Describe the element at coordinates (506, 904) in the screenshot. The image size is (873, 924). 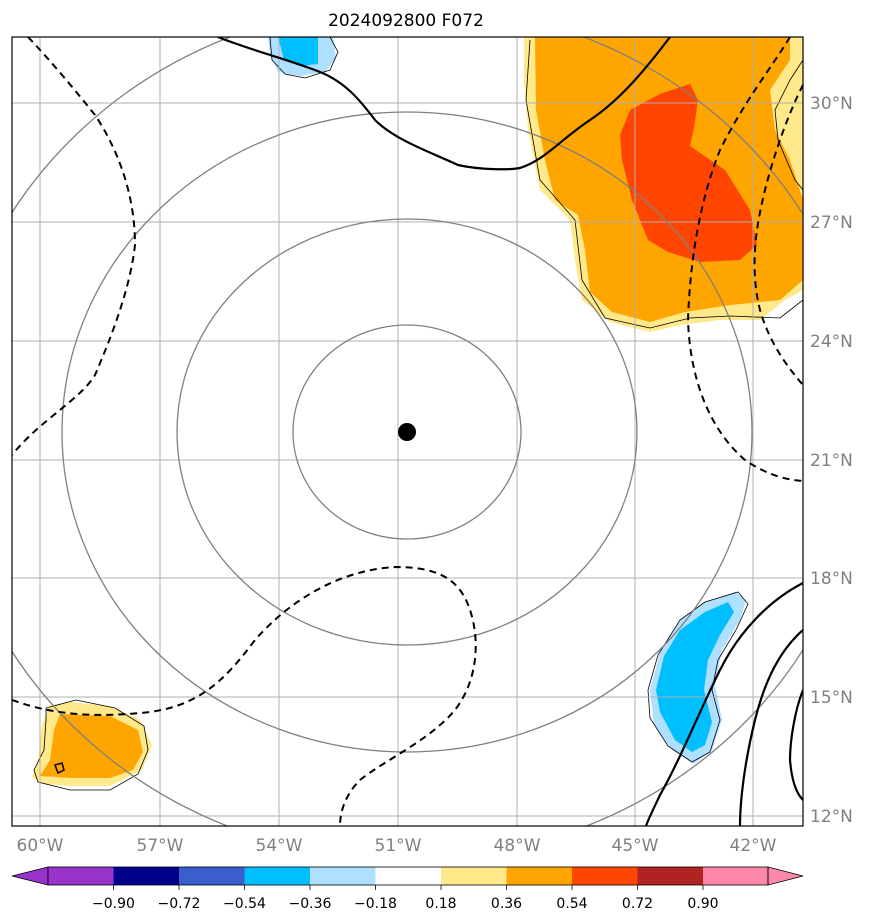
I see `colorbar-label: 0.36` at that location.